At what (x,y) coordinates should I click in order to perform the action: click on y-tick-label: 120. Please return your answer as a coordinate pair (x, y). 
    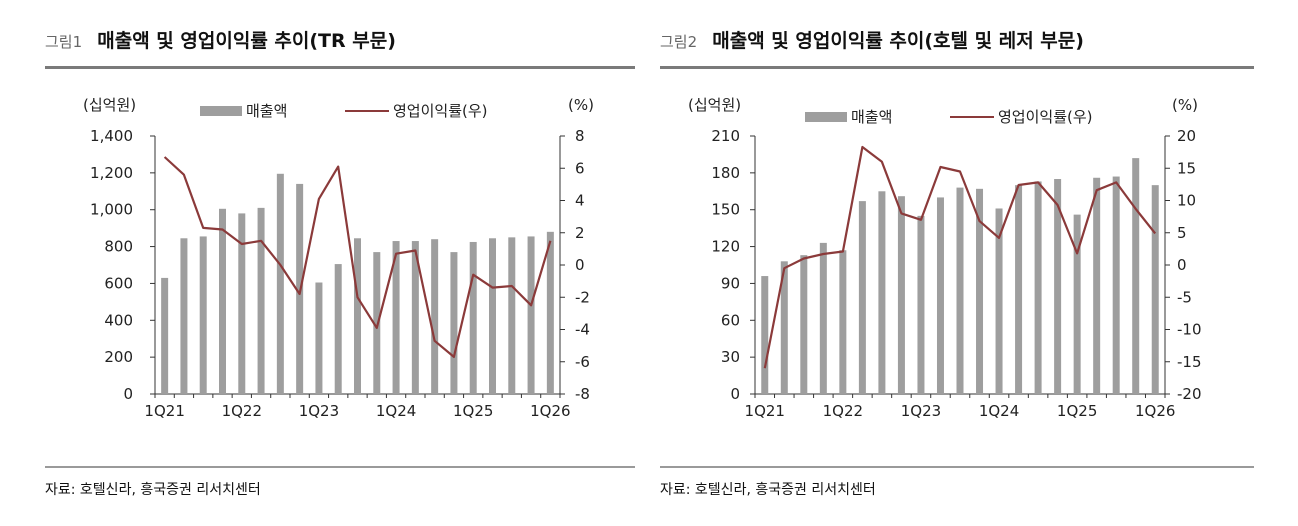
    Looking at the image, I should click on (725, 247).